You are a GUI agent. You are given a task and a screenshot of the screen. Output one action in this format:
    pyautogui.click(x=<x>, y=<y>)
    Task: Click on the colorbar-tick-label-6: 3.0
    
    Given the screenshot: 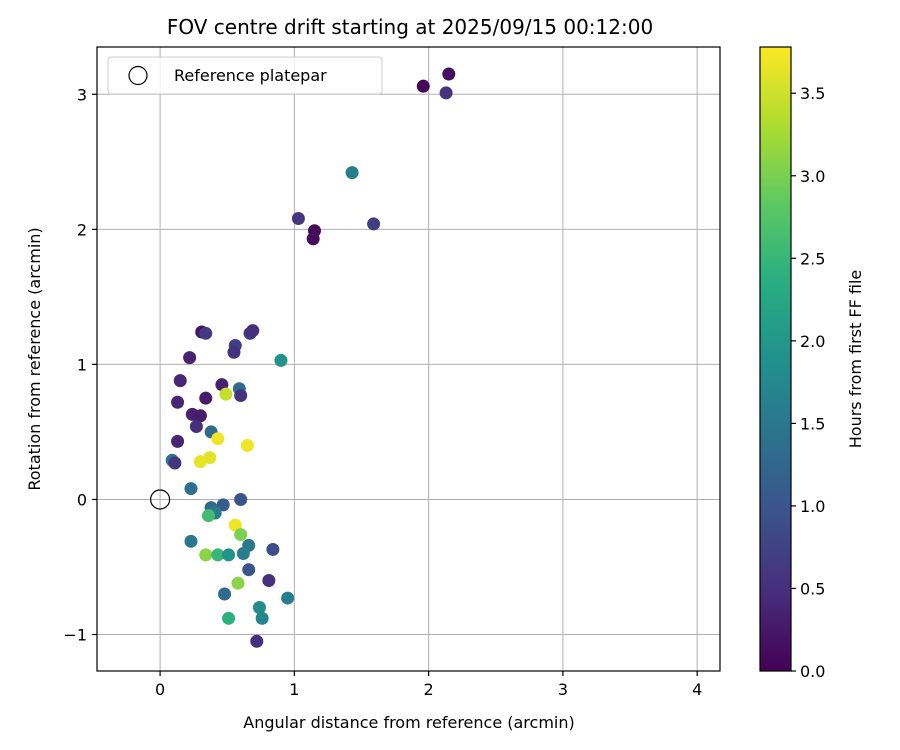 What is the action you would take?
    pyautogui.click(x=812, y=176)
    